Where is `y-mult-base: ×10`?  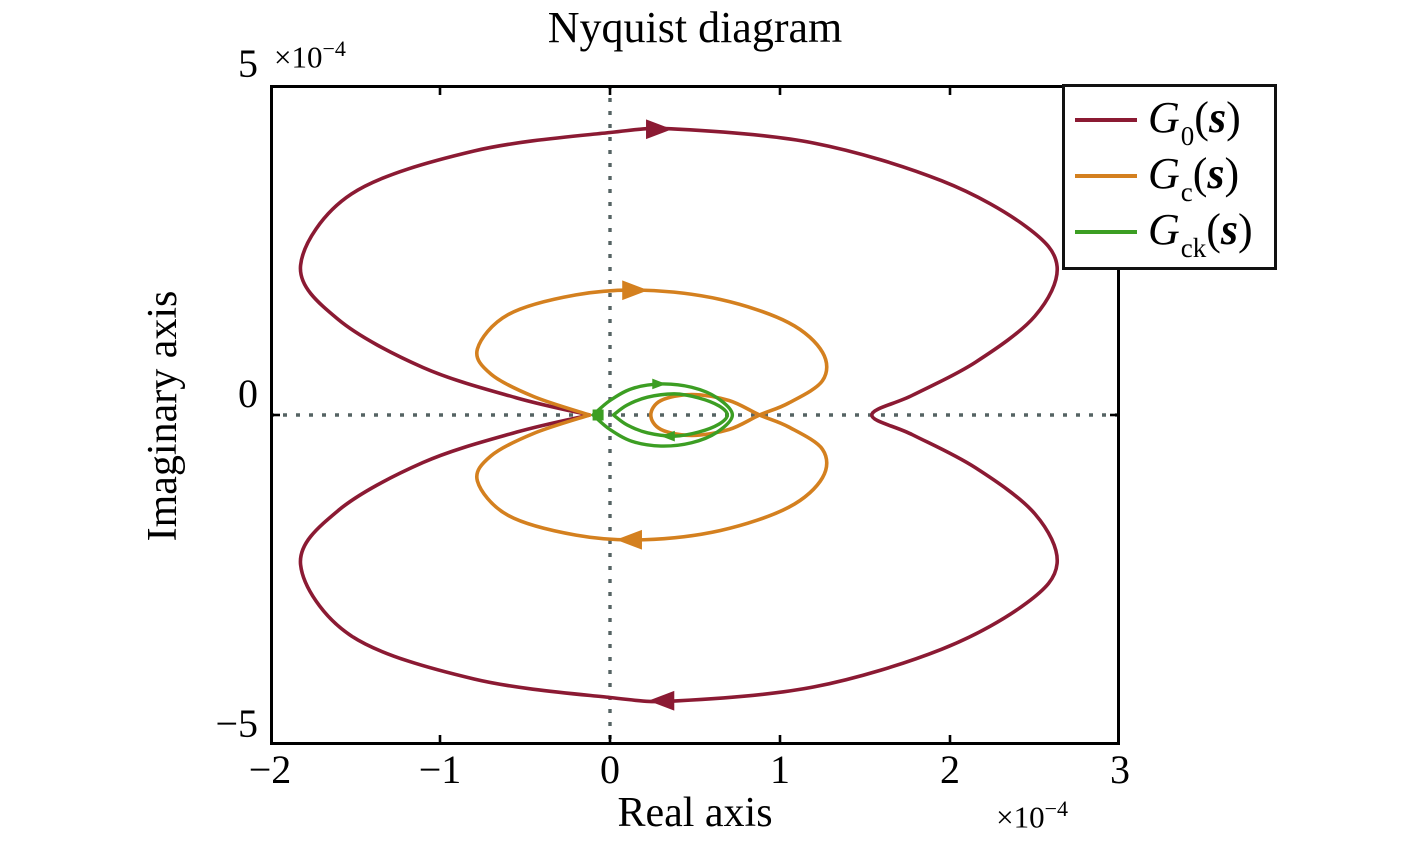
y-mult-base: ×10 is located at coordinates (298, 57).